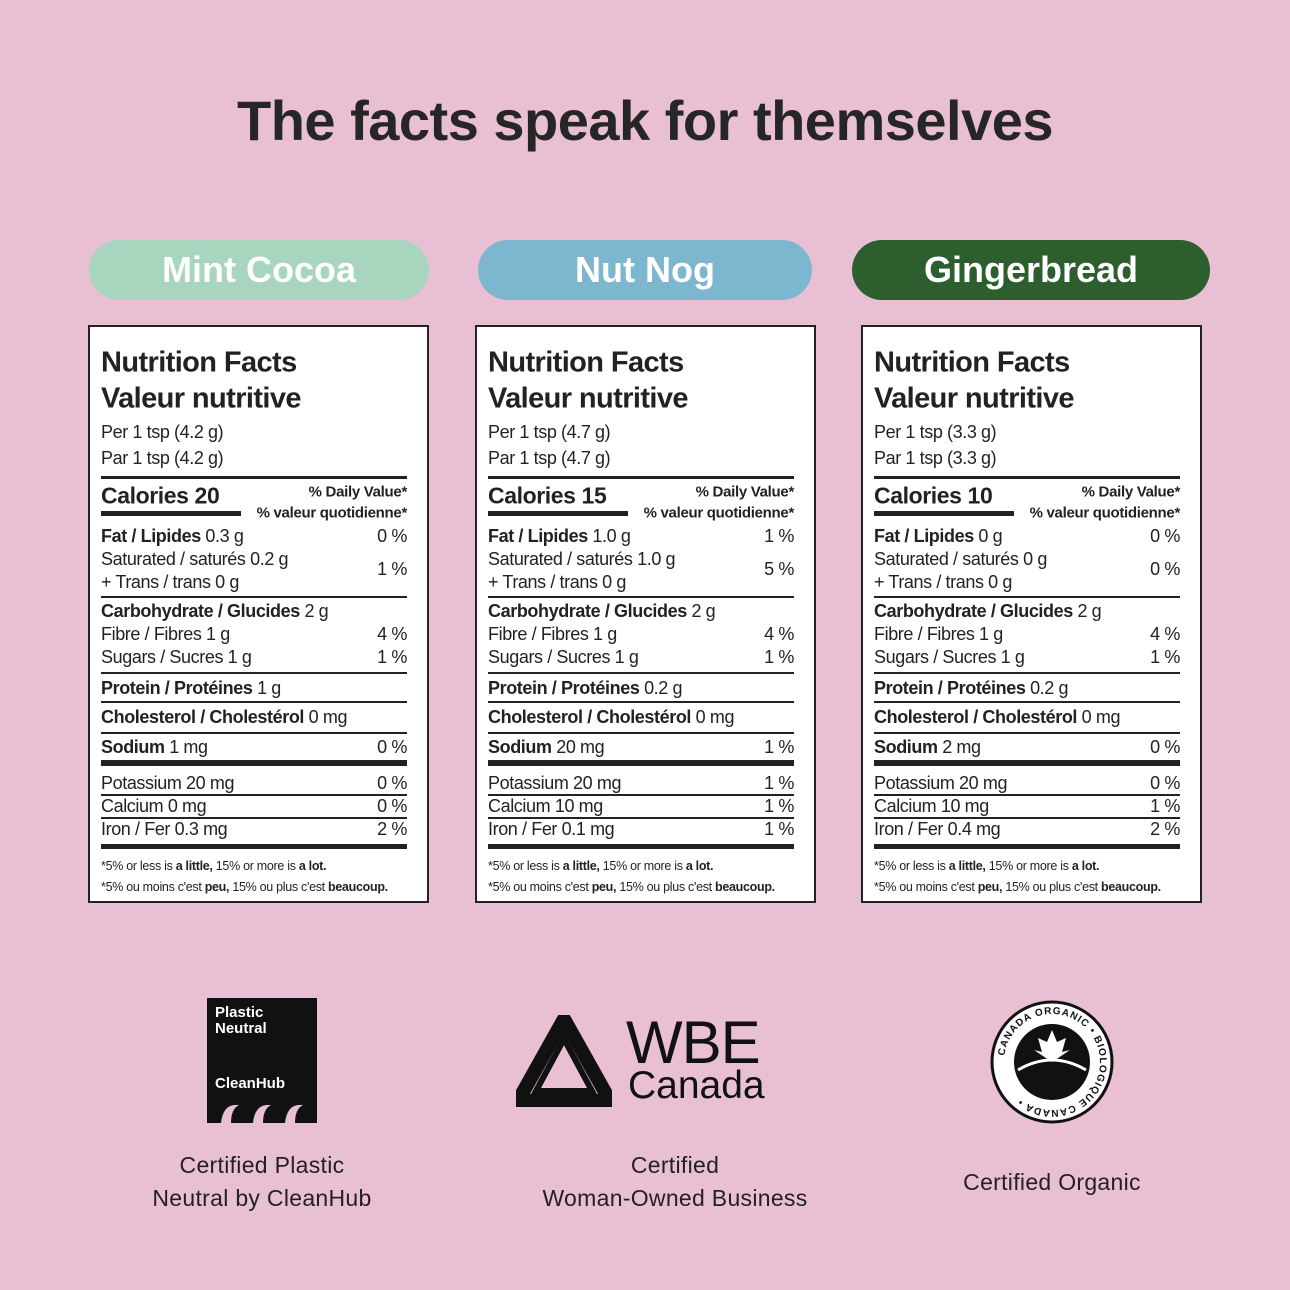  Describe the element at coordinates (254, 747) in the screenshot. I see `sodium-dv: 0 %` at that location.